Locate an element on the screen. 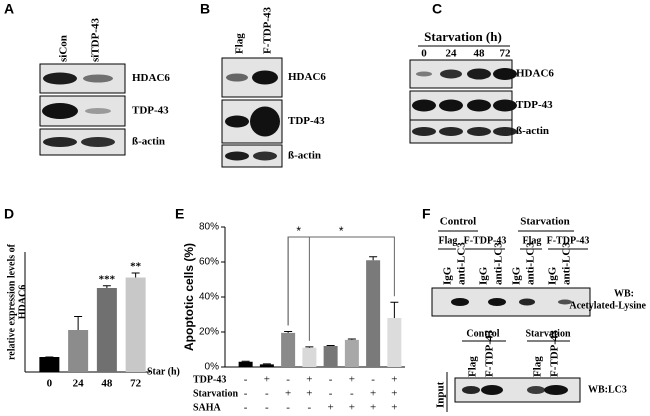  plasmid-label: Flag is located at coordinates (448, 240).